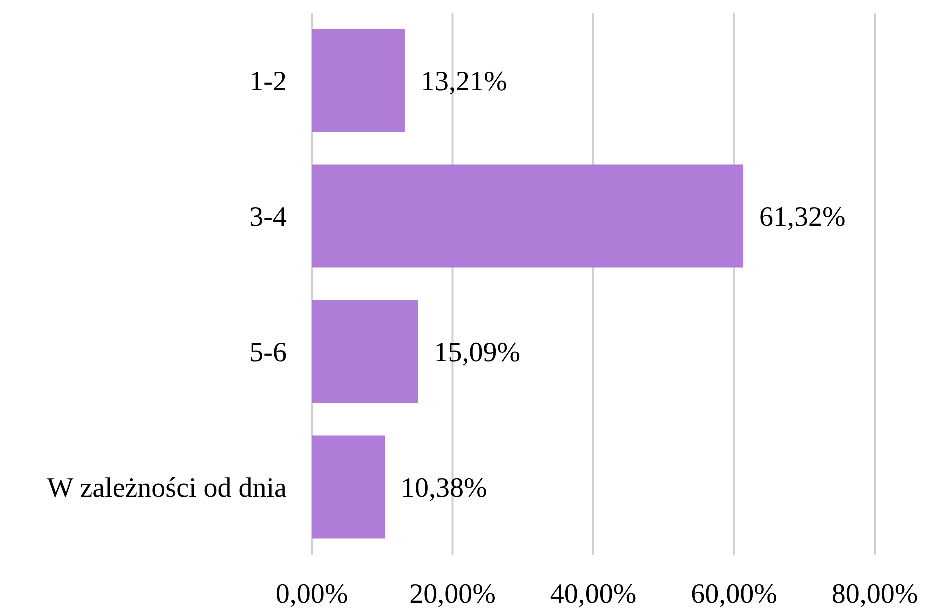  What do you see at coordinates (464, 82) in the screenshot?
I see `data-label: 13,21%` at bounding box center [464, 82].